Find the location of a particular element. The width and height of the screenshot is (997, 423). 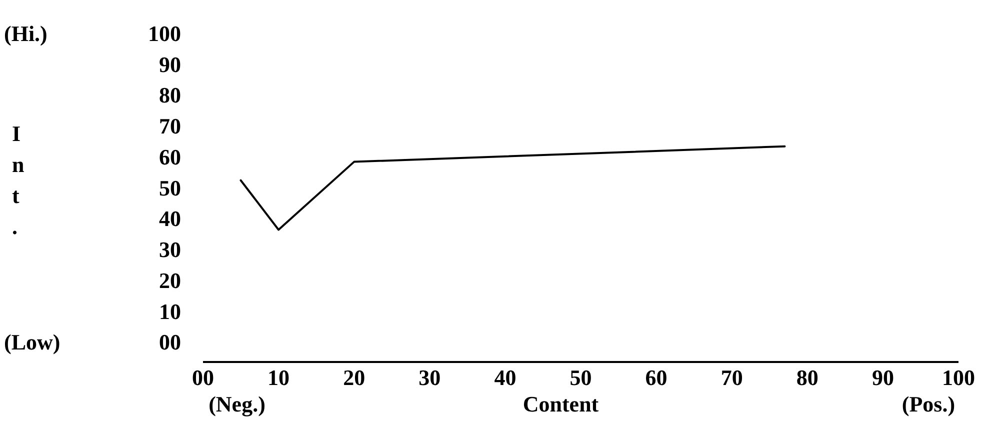

text: (Low) is located at coordinates (32, 342).